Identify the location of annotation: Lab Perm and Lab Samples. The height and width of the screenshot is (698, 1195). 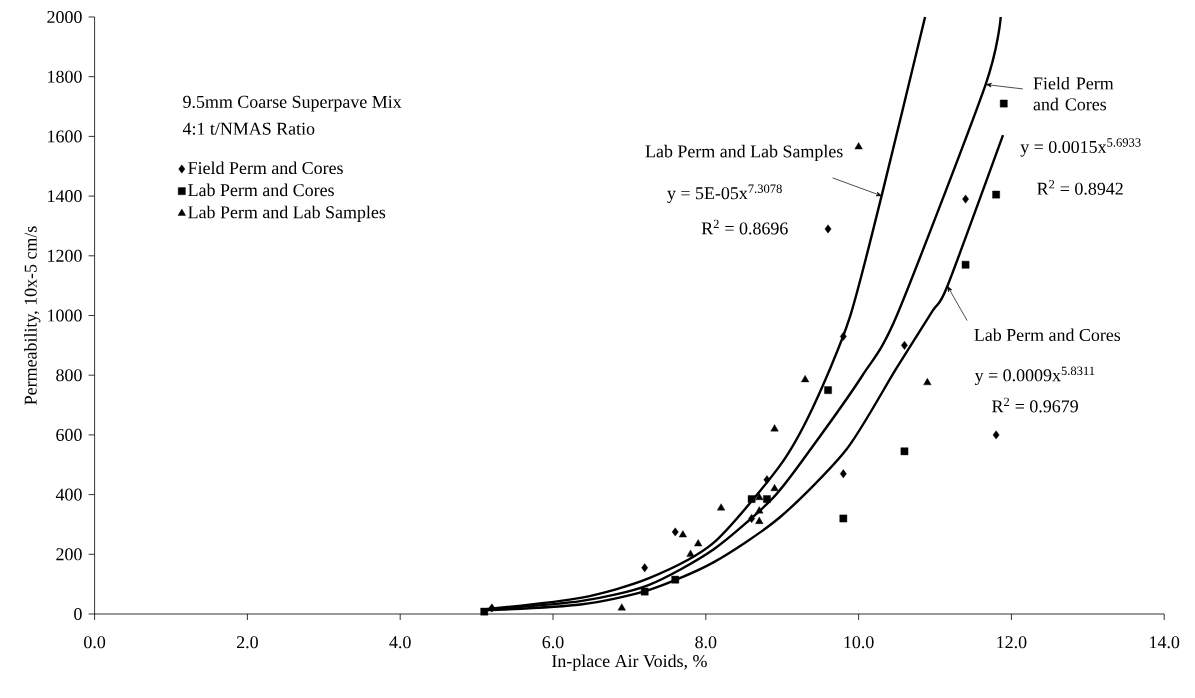
(744, 153).